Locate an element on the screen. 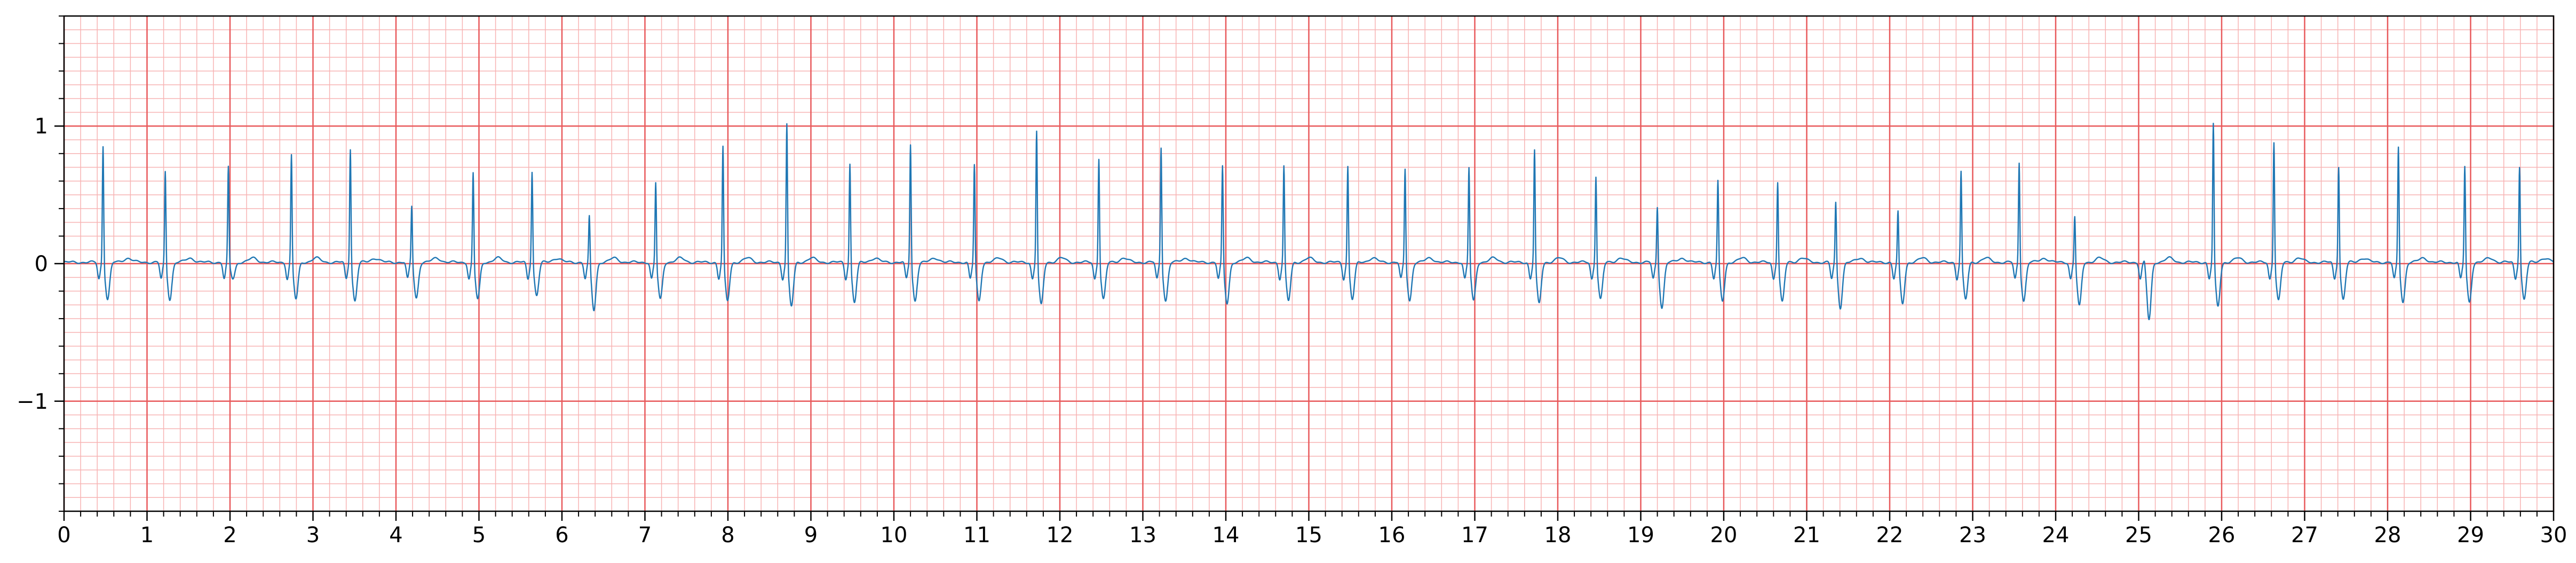 This screenshot has width=2576, height=563. x-tick-label: 19 is located at coordinates (1641, 535).